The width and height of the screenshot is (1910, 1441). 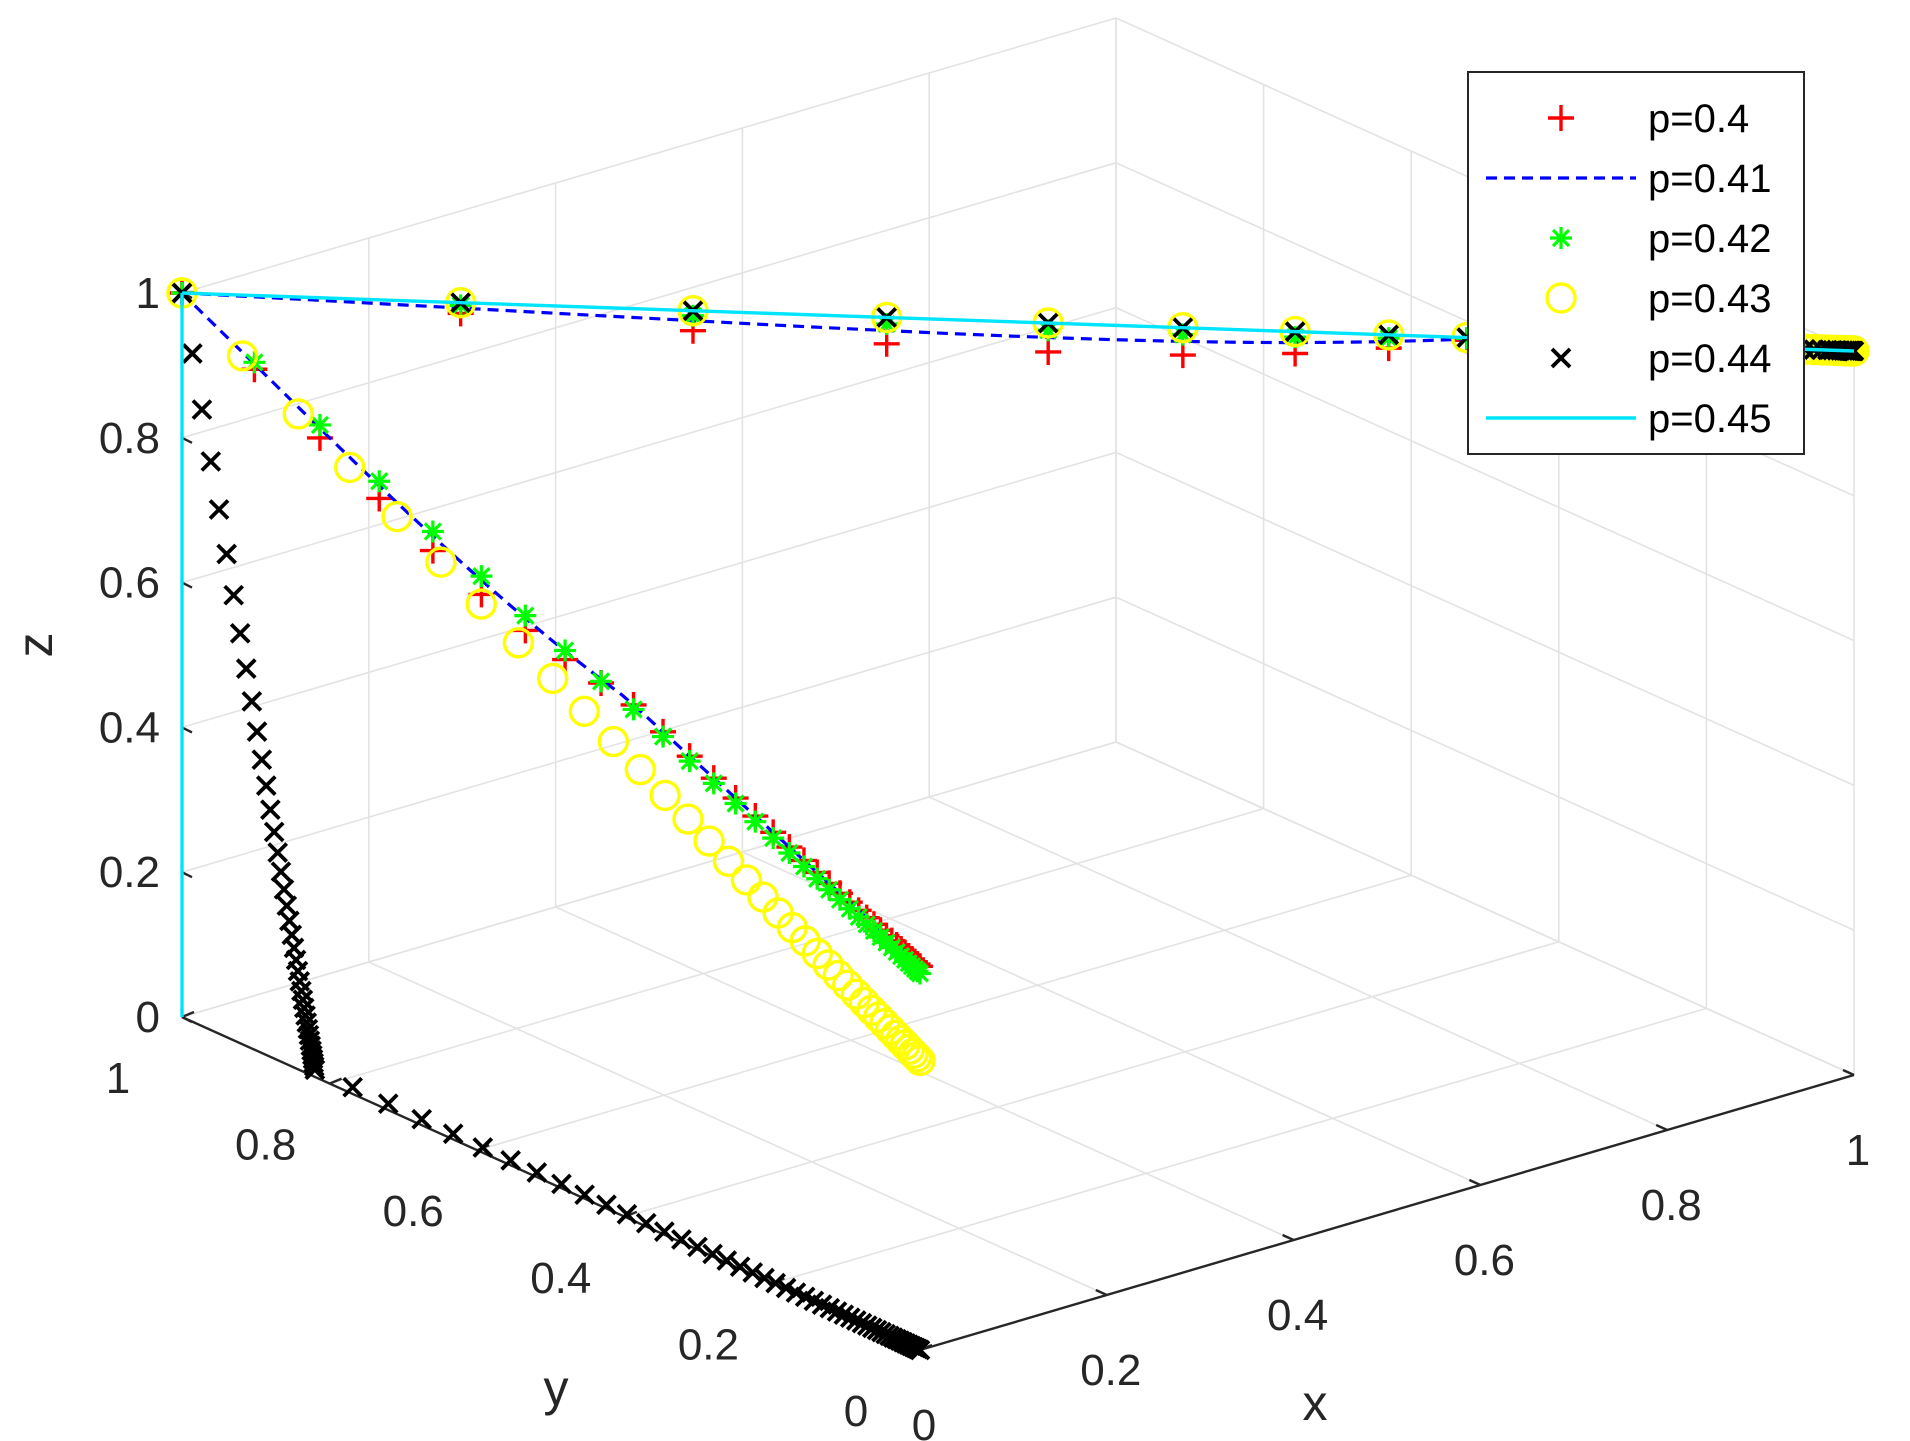 I want to click on z-tick-label: 1, so click(x=148, y=293).